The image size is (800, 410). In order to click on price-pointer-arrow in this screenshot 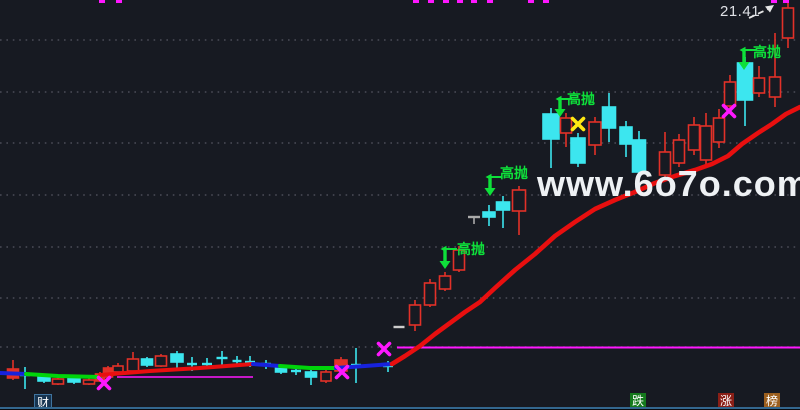, I will do `click(758, 13)`.